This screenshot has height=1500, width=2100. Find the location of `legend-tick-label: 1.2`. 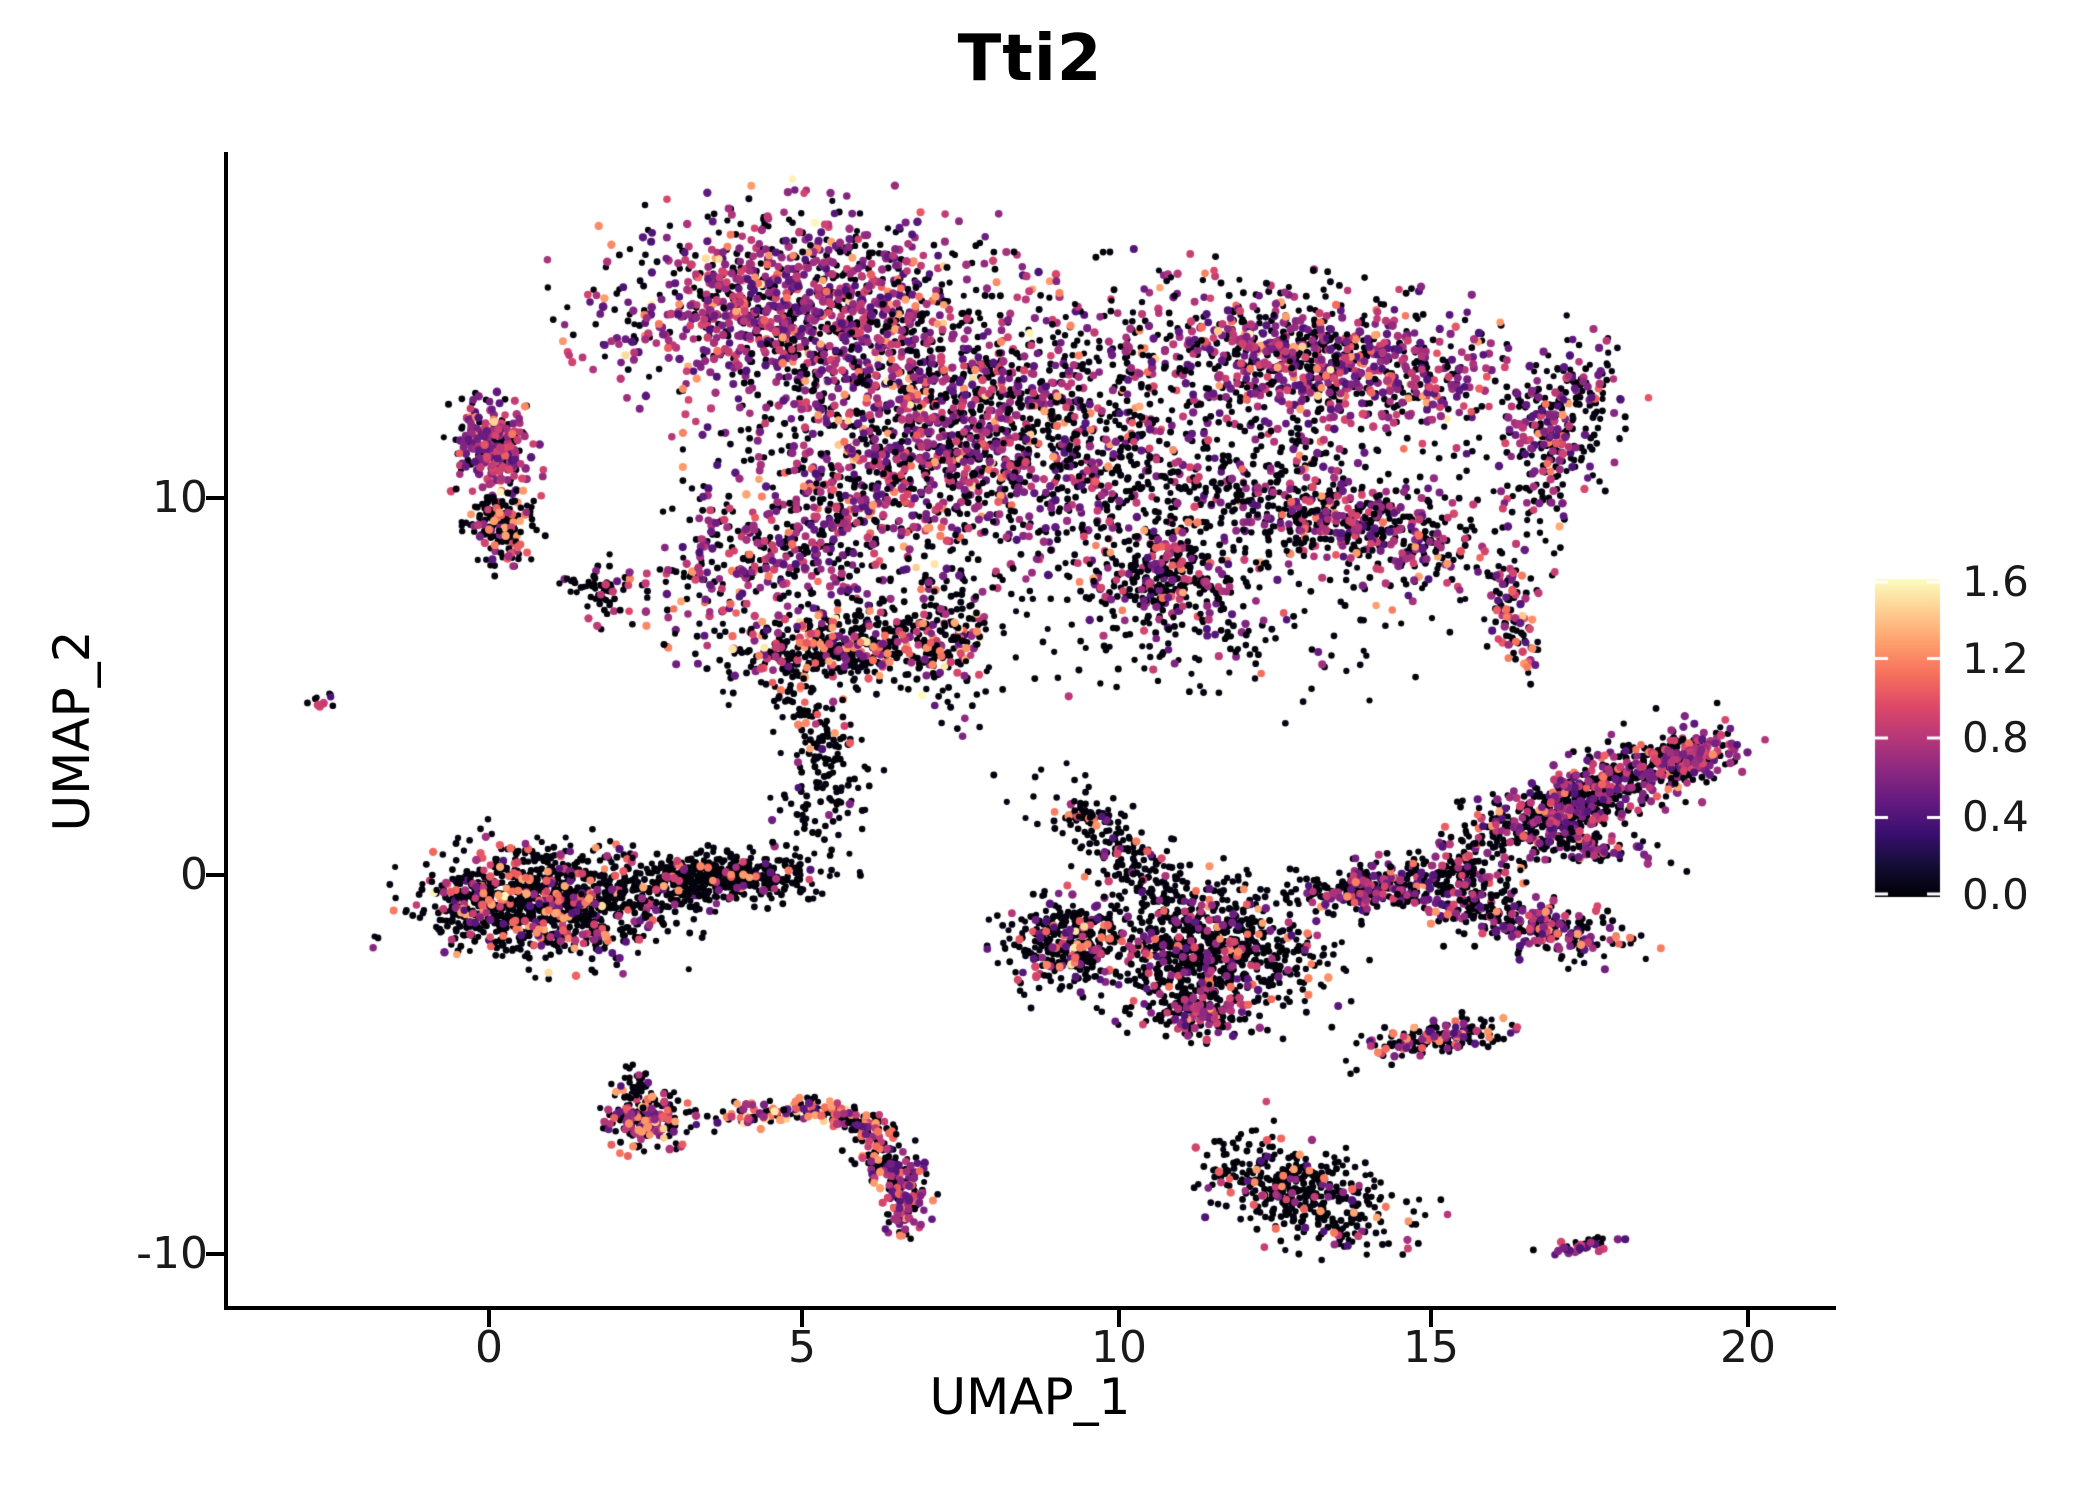

legend-tick-label: 1.2 is located at coordinates (1995, 658).